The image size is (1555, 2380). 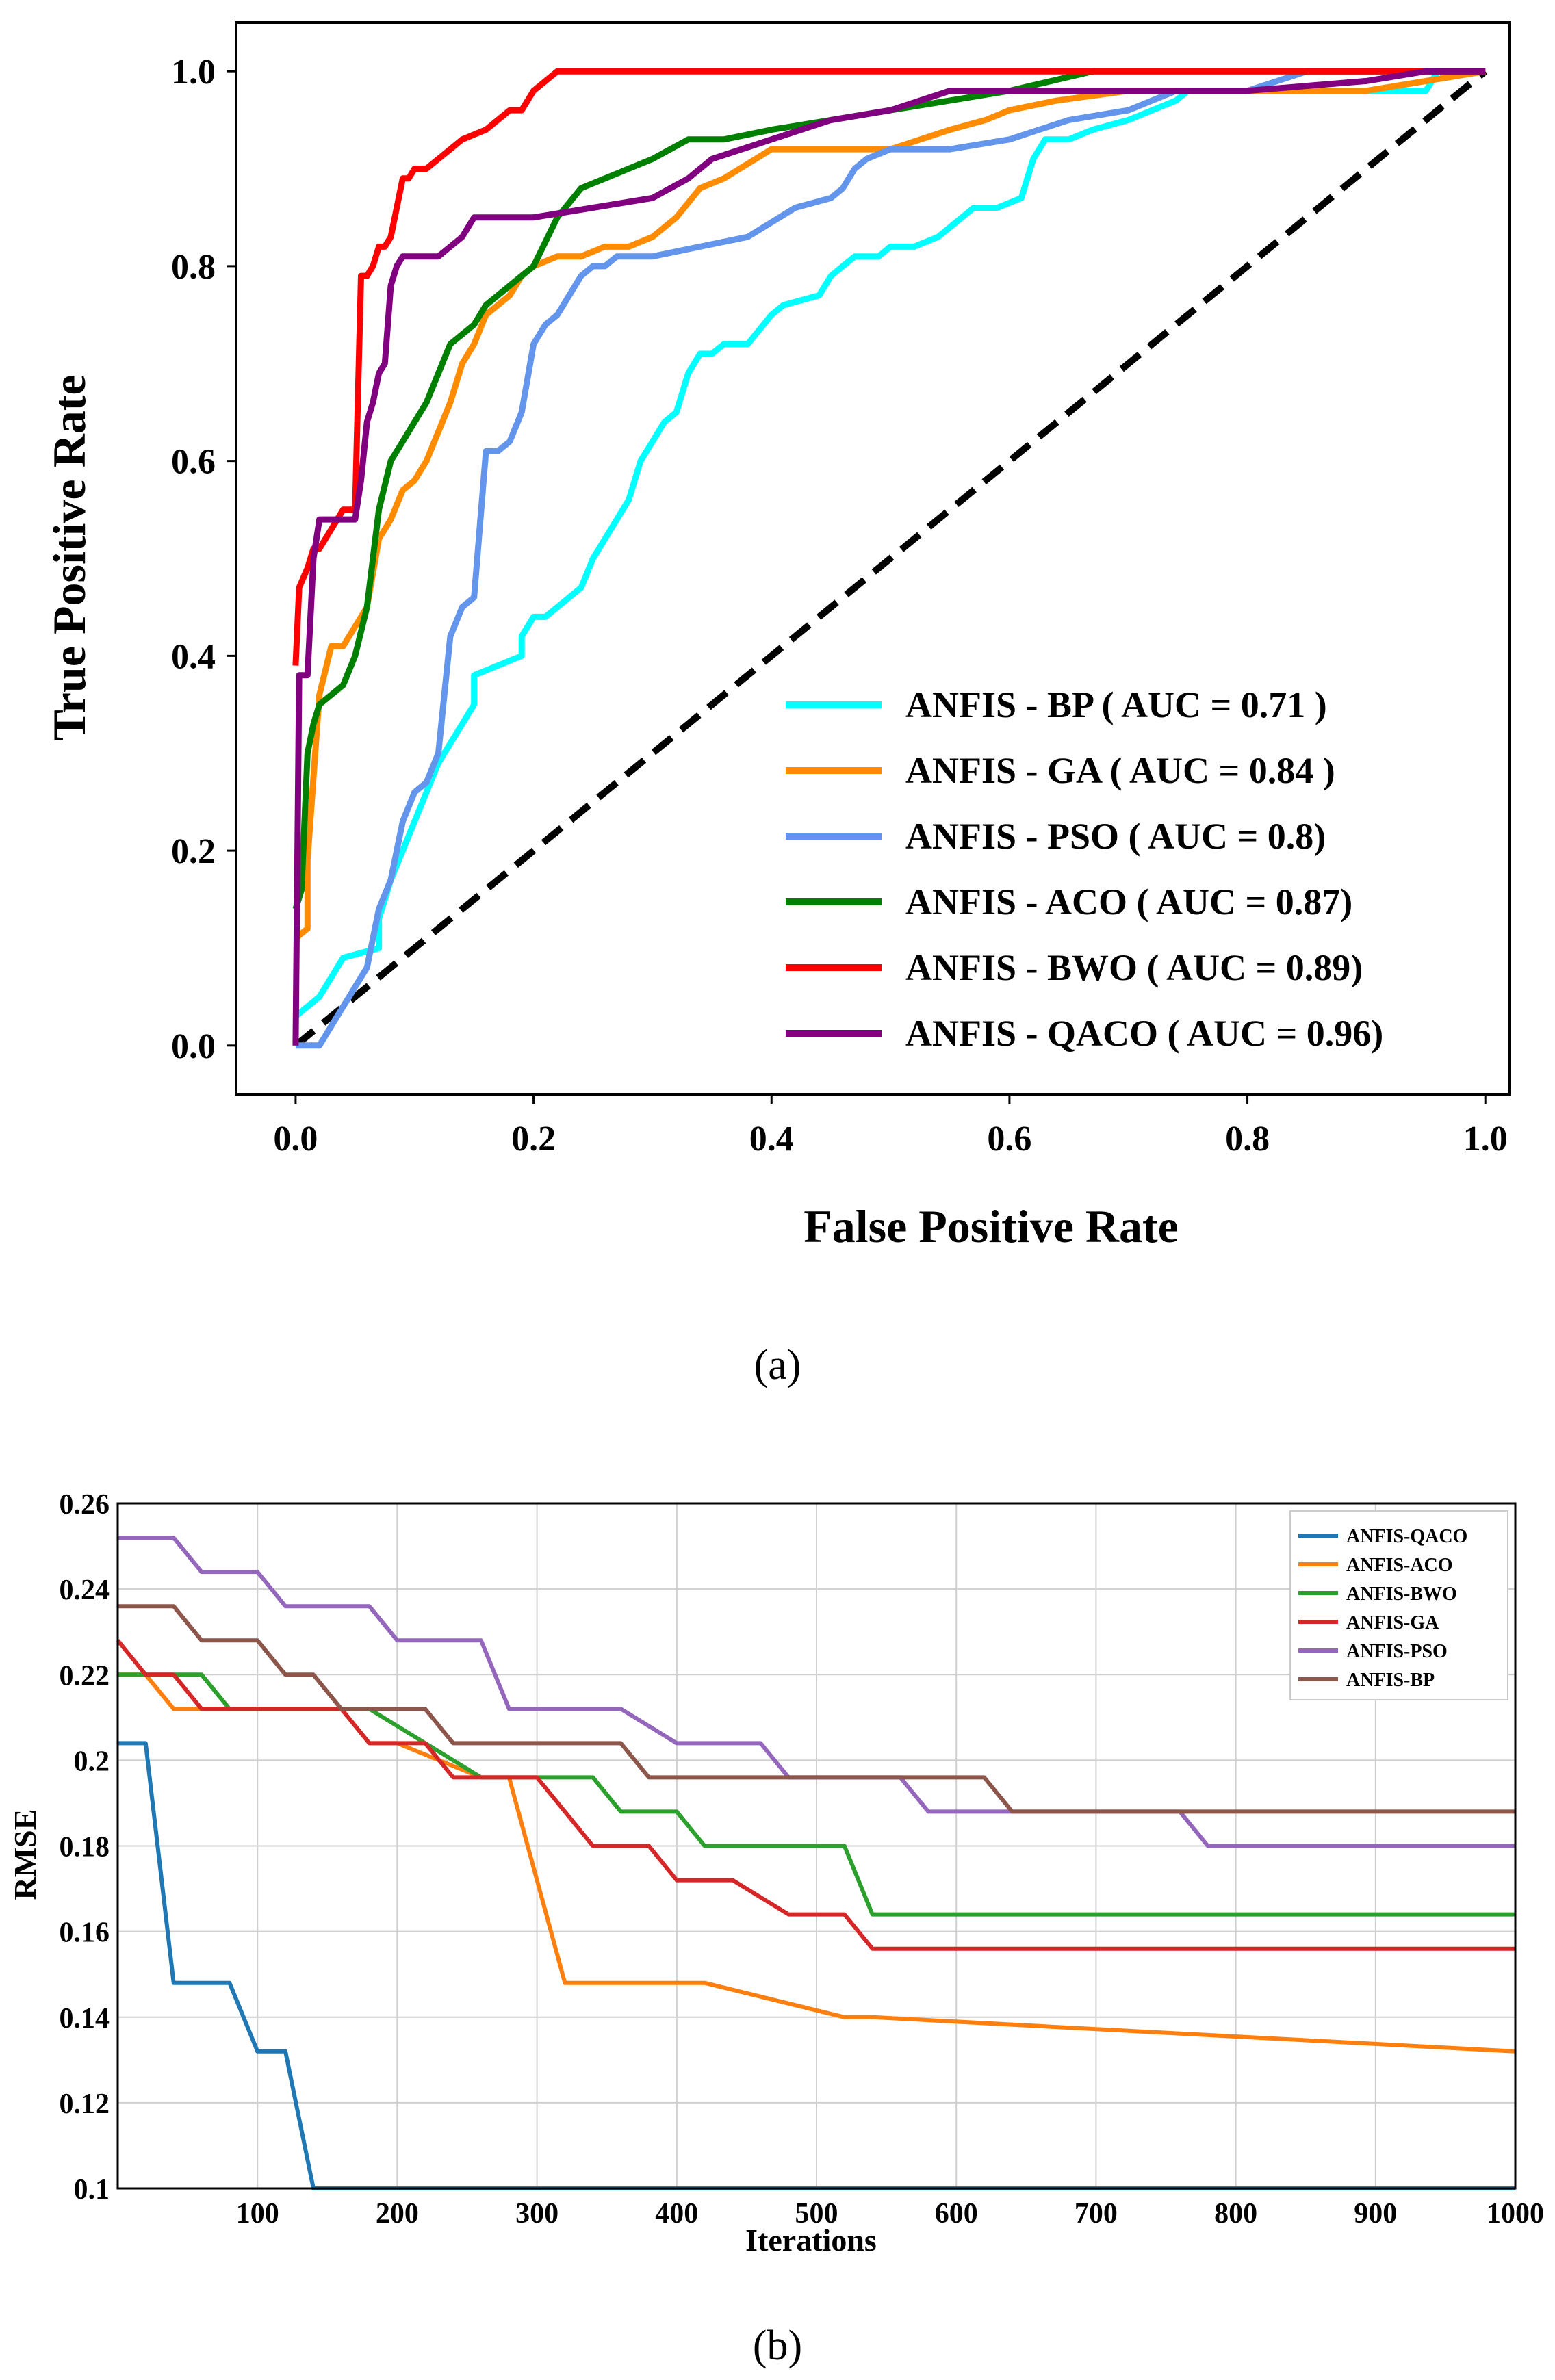 What do you see at coordinates (85, 1933) in the screenshot?
I see `rmse-y-tick-label: 0.16` at bounding box center [85, 1933].